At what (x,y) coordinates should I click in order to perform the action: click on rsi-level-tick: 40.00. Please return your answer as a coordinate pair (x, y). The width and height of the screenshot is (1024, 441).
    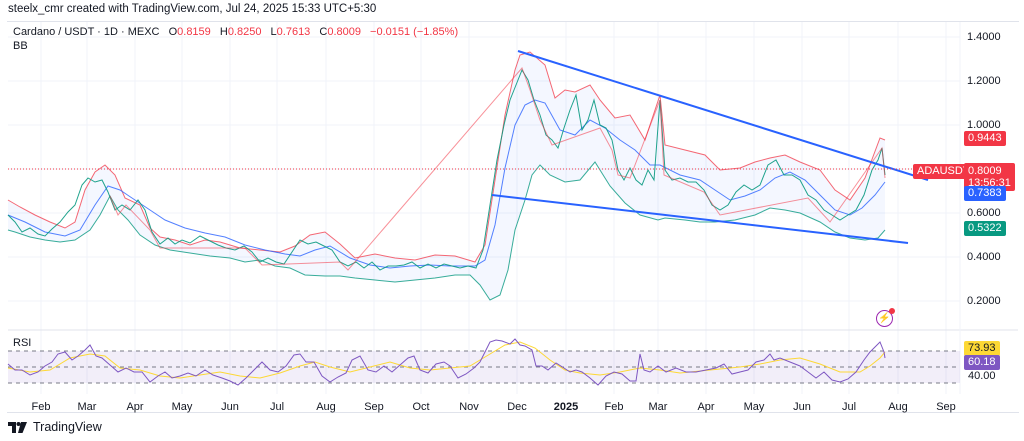
    Looking at the image, I should click on (982, 376).